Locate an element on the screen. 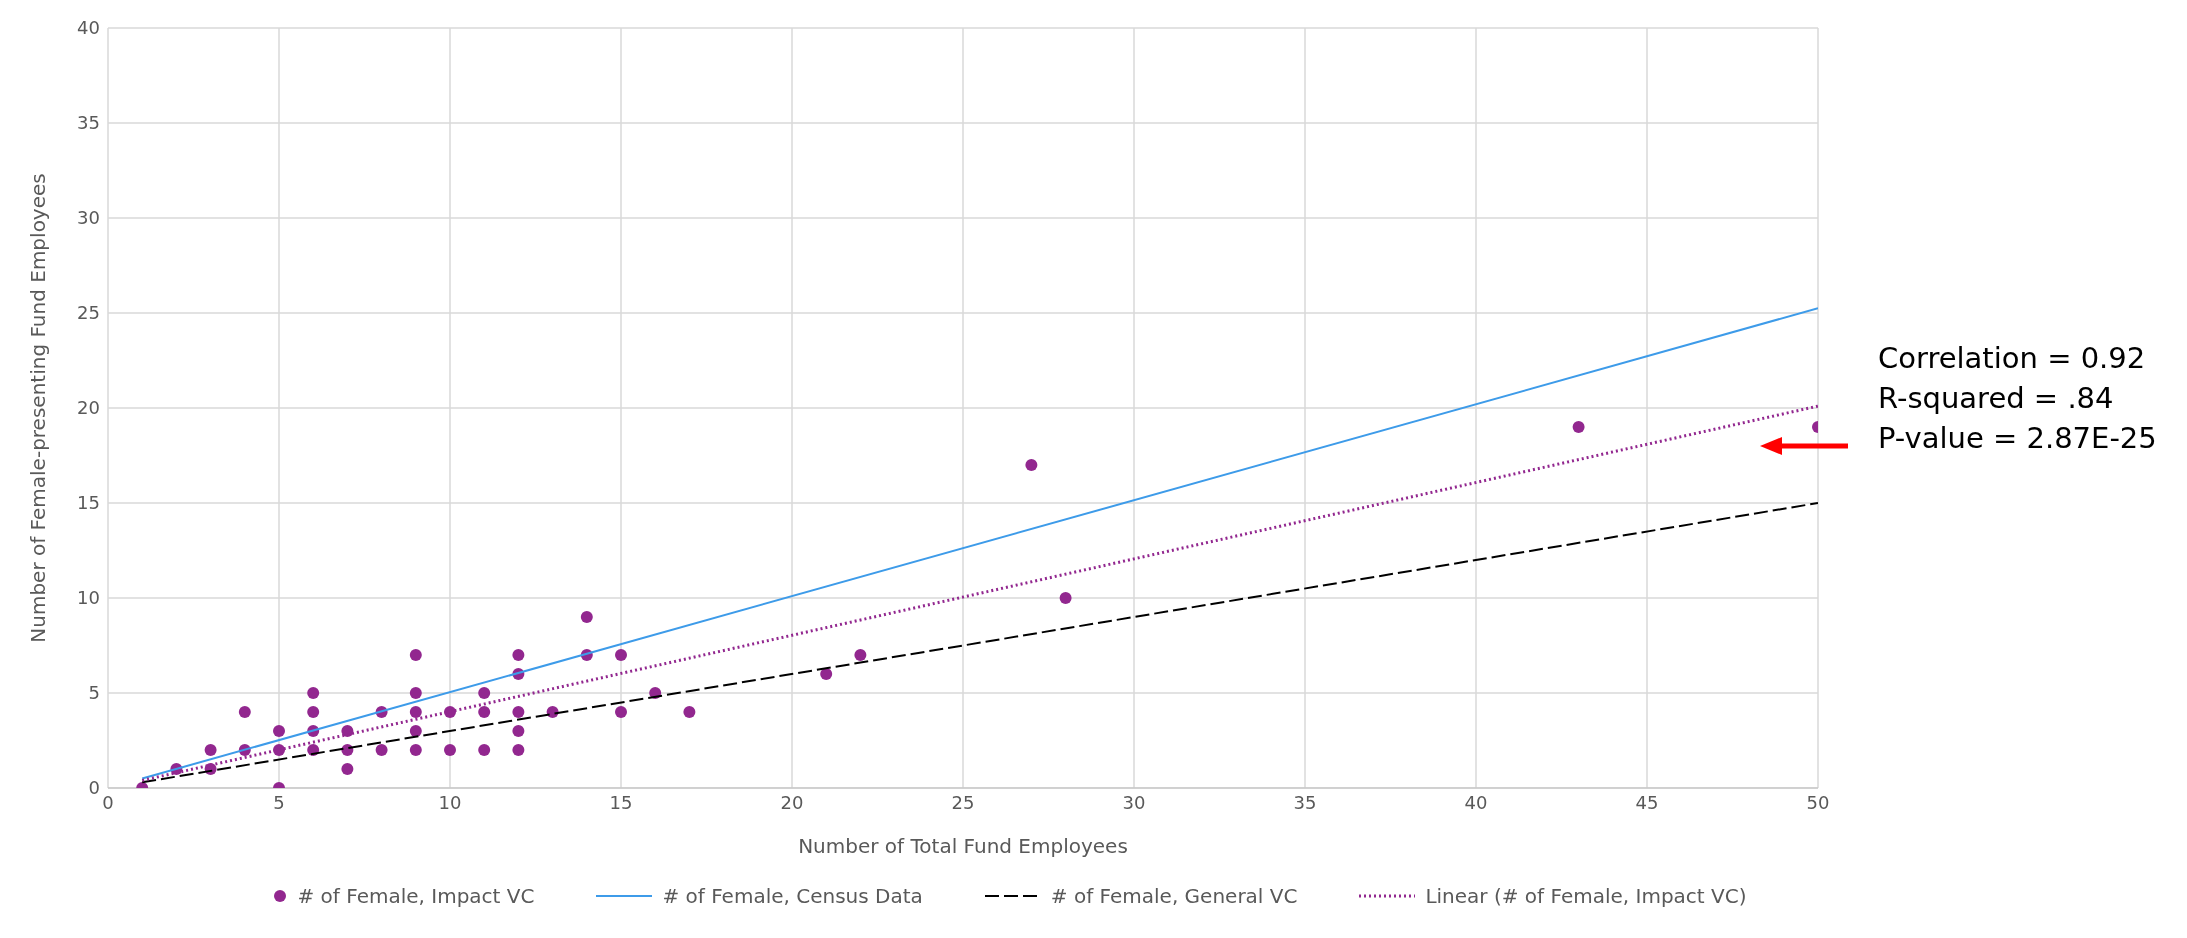  x-tick-label: 5 is located at coordinates (279, 802).